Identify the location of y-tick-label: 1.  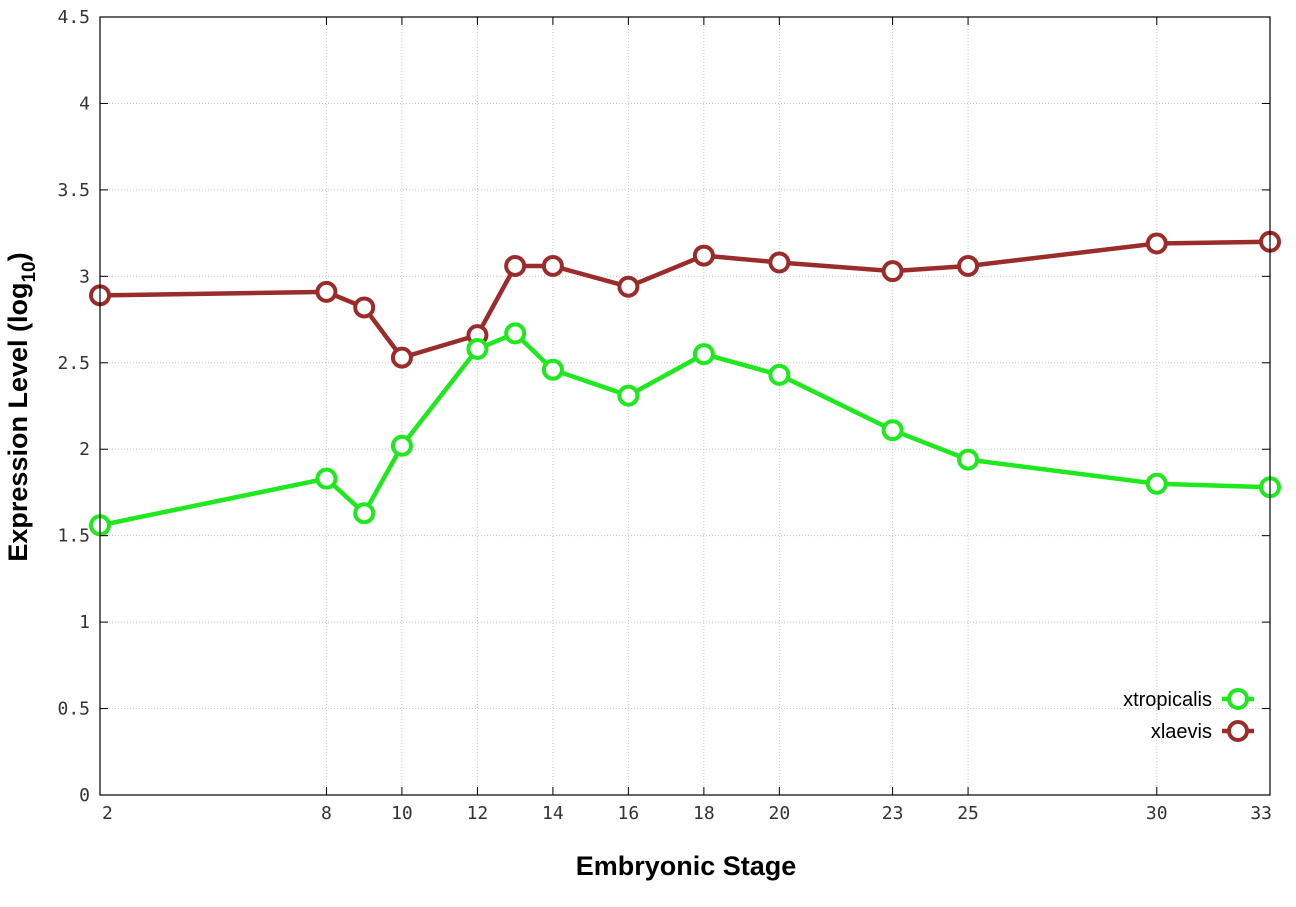
(84, 622).